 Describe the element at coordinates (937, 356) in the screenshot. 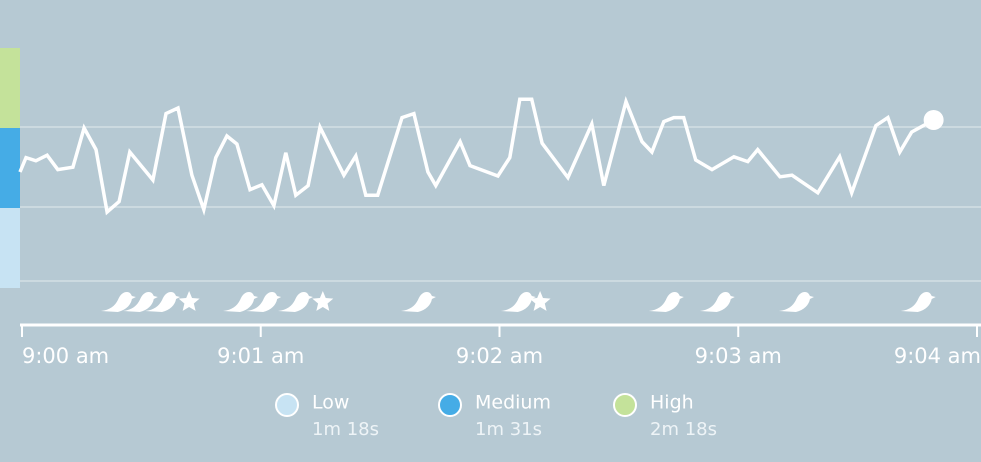

I see `x-tick-label: 9:04 am` at that location.